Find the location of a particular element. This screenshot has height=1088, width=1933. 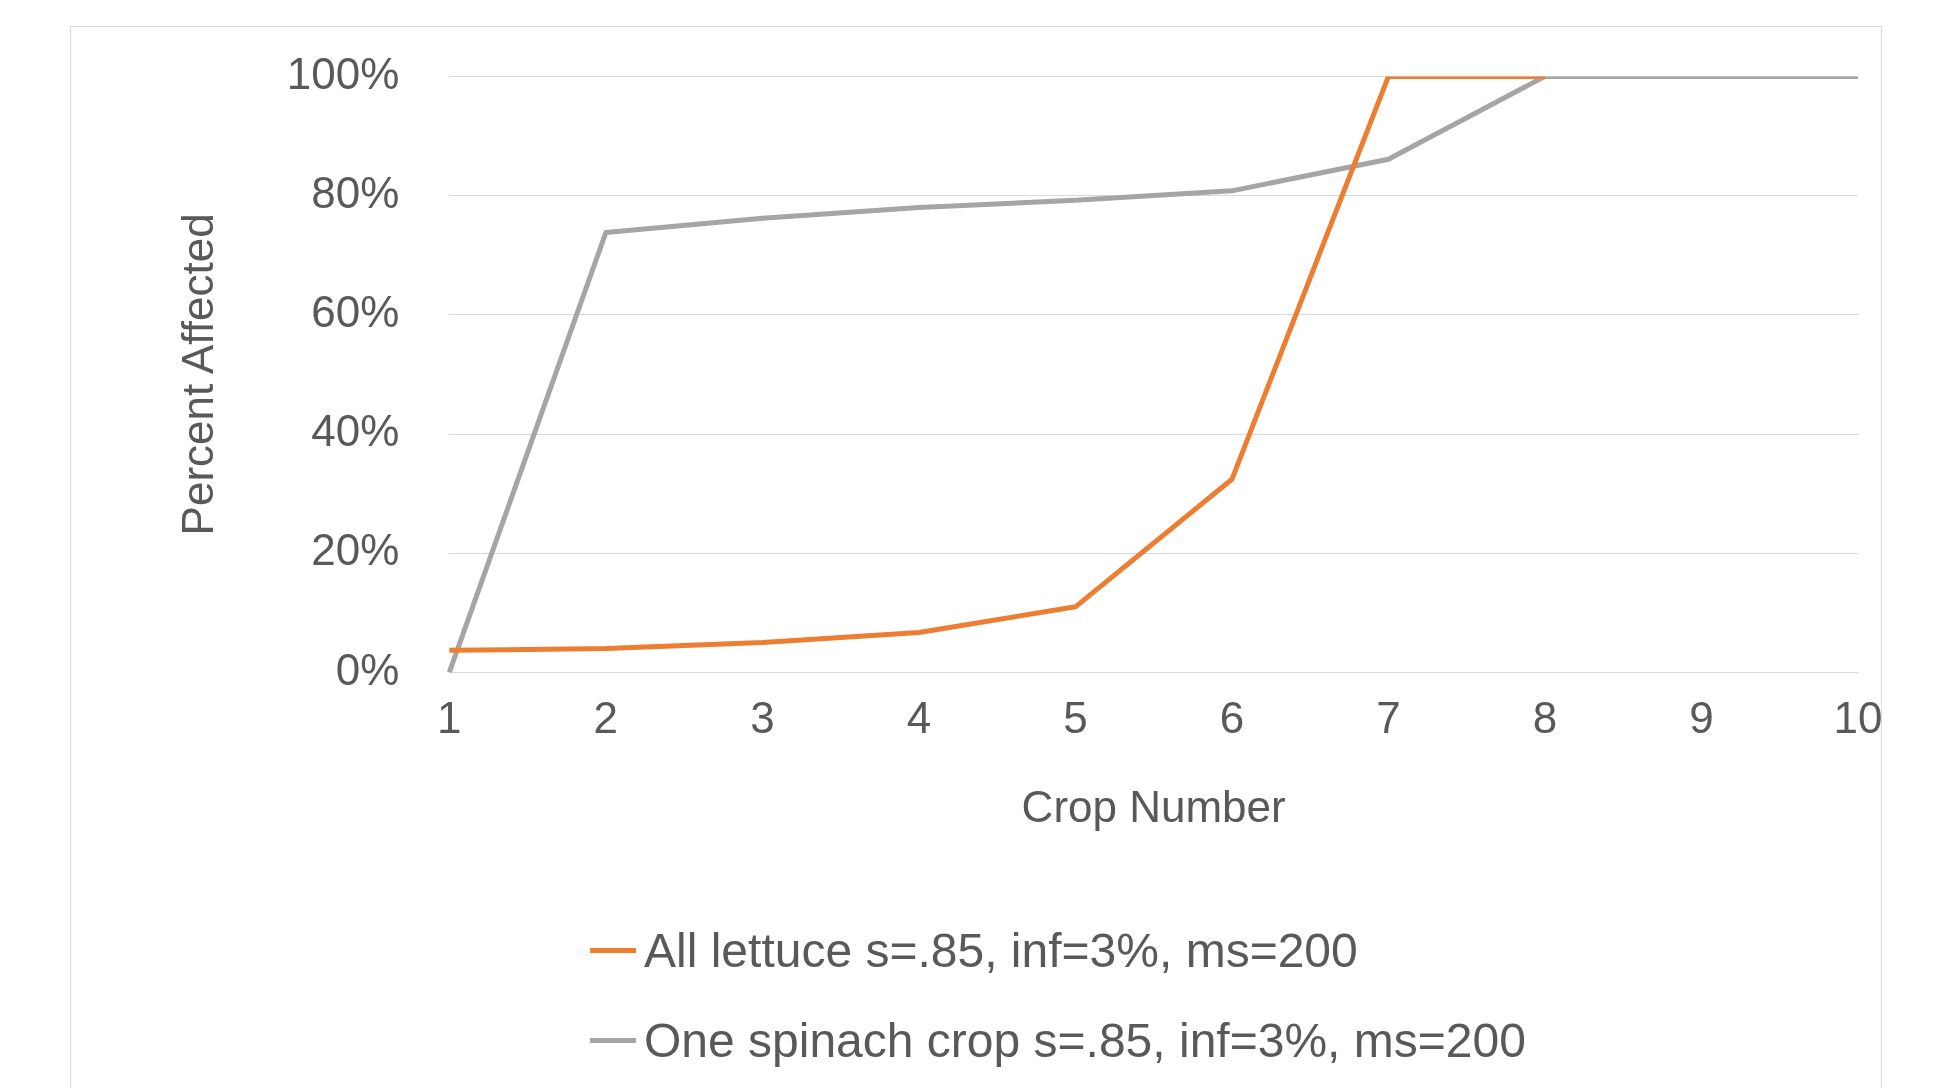

x-tick-label: 1 is located at coordinates (449, 717).